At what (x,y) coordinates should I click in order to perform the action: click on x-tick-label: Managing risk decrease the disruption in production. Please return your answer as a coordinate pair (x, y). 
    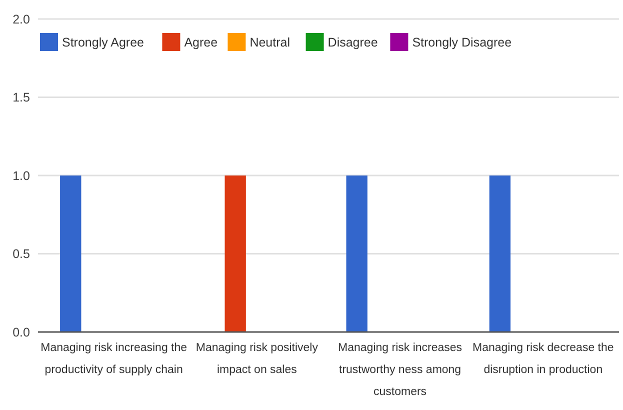
    Looking at the image, I should click on (543, 359).